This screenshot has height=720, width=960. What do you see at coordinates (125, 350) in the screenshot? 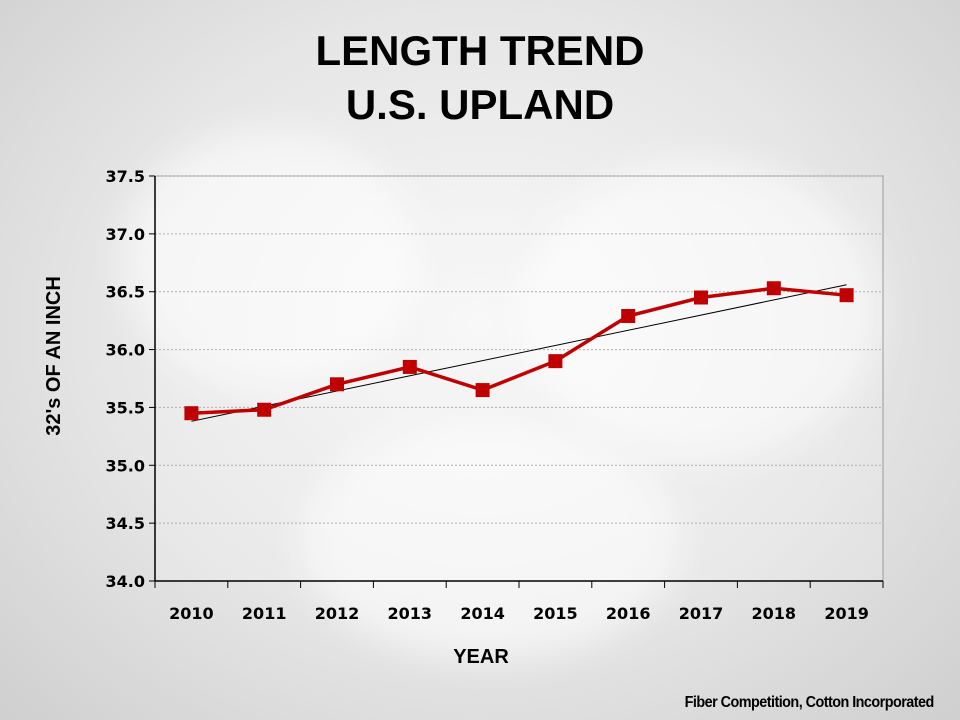
I see `y-tick-label: 36.0` at bounding box center [125, 350].